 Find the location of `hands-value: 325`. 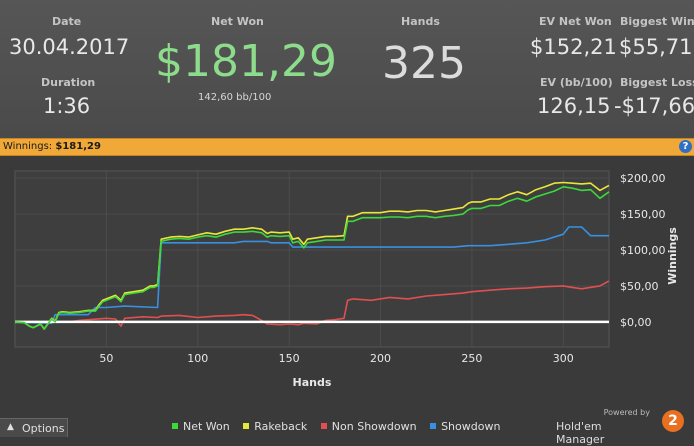

hands-value: 325 is located at coordinates (424, 63).